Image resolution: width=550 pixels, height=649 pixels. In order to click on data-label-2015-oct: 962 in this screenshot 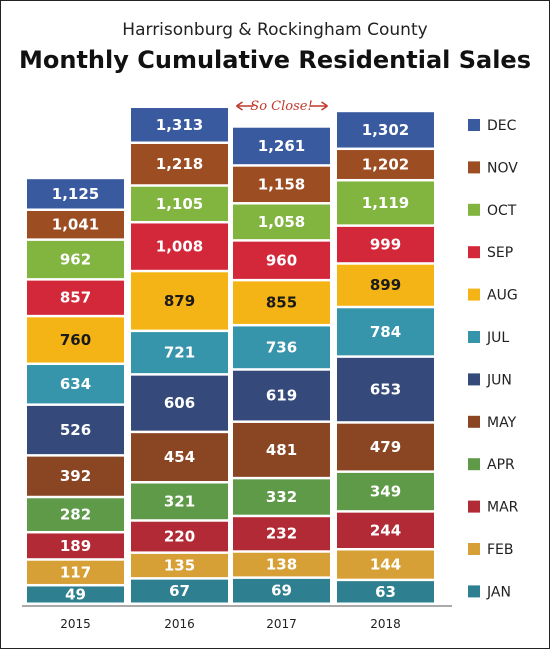, I will do `click(75, 260)`.